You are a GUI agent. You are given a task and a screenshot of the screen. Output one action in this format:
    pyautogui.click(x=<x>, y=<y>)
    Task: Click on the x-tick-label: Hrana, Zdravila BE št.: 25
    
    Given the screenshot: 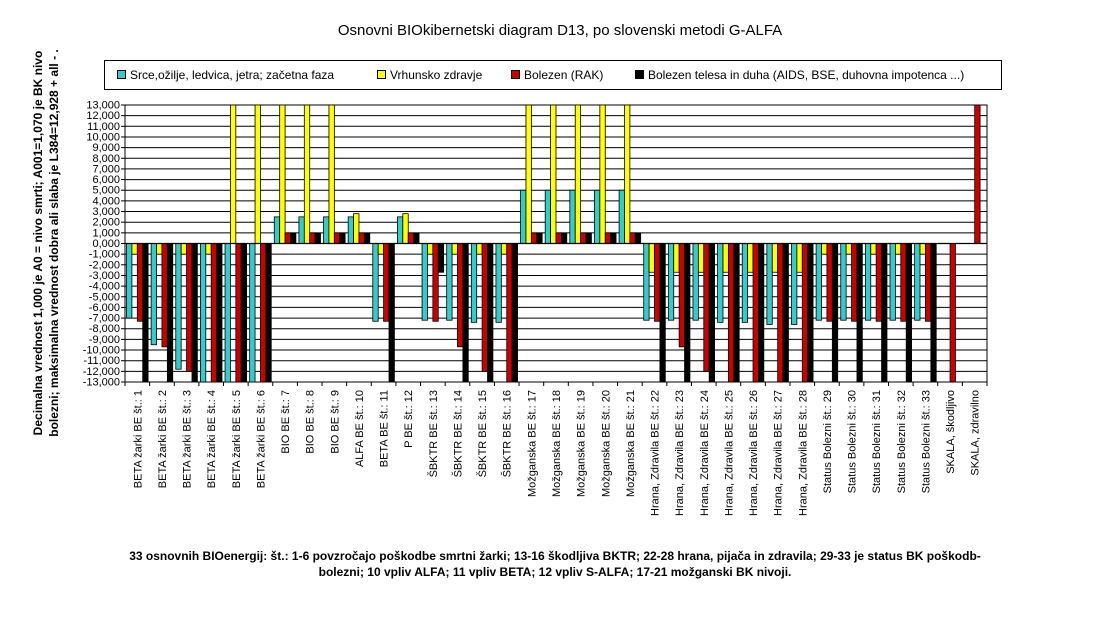 What is the action you would take?
    pyautogui.click(x=729, y=453)
    